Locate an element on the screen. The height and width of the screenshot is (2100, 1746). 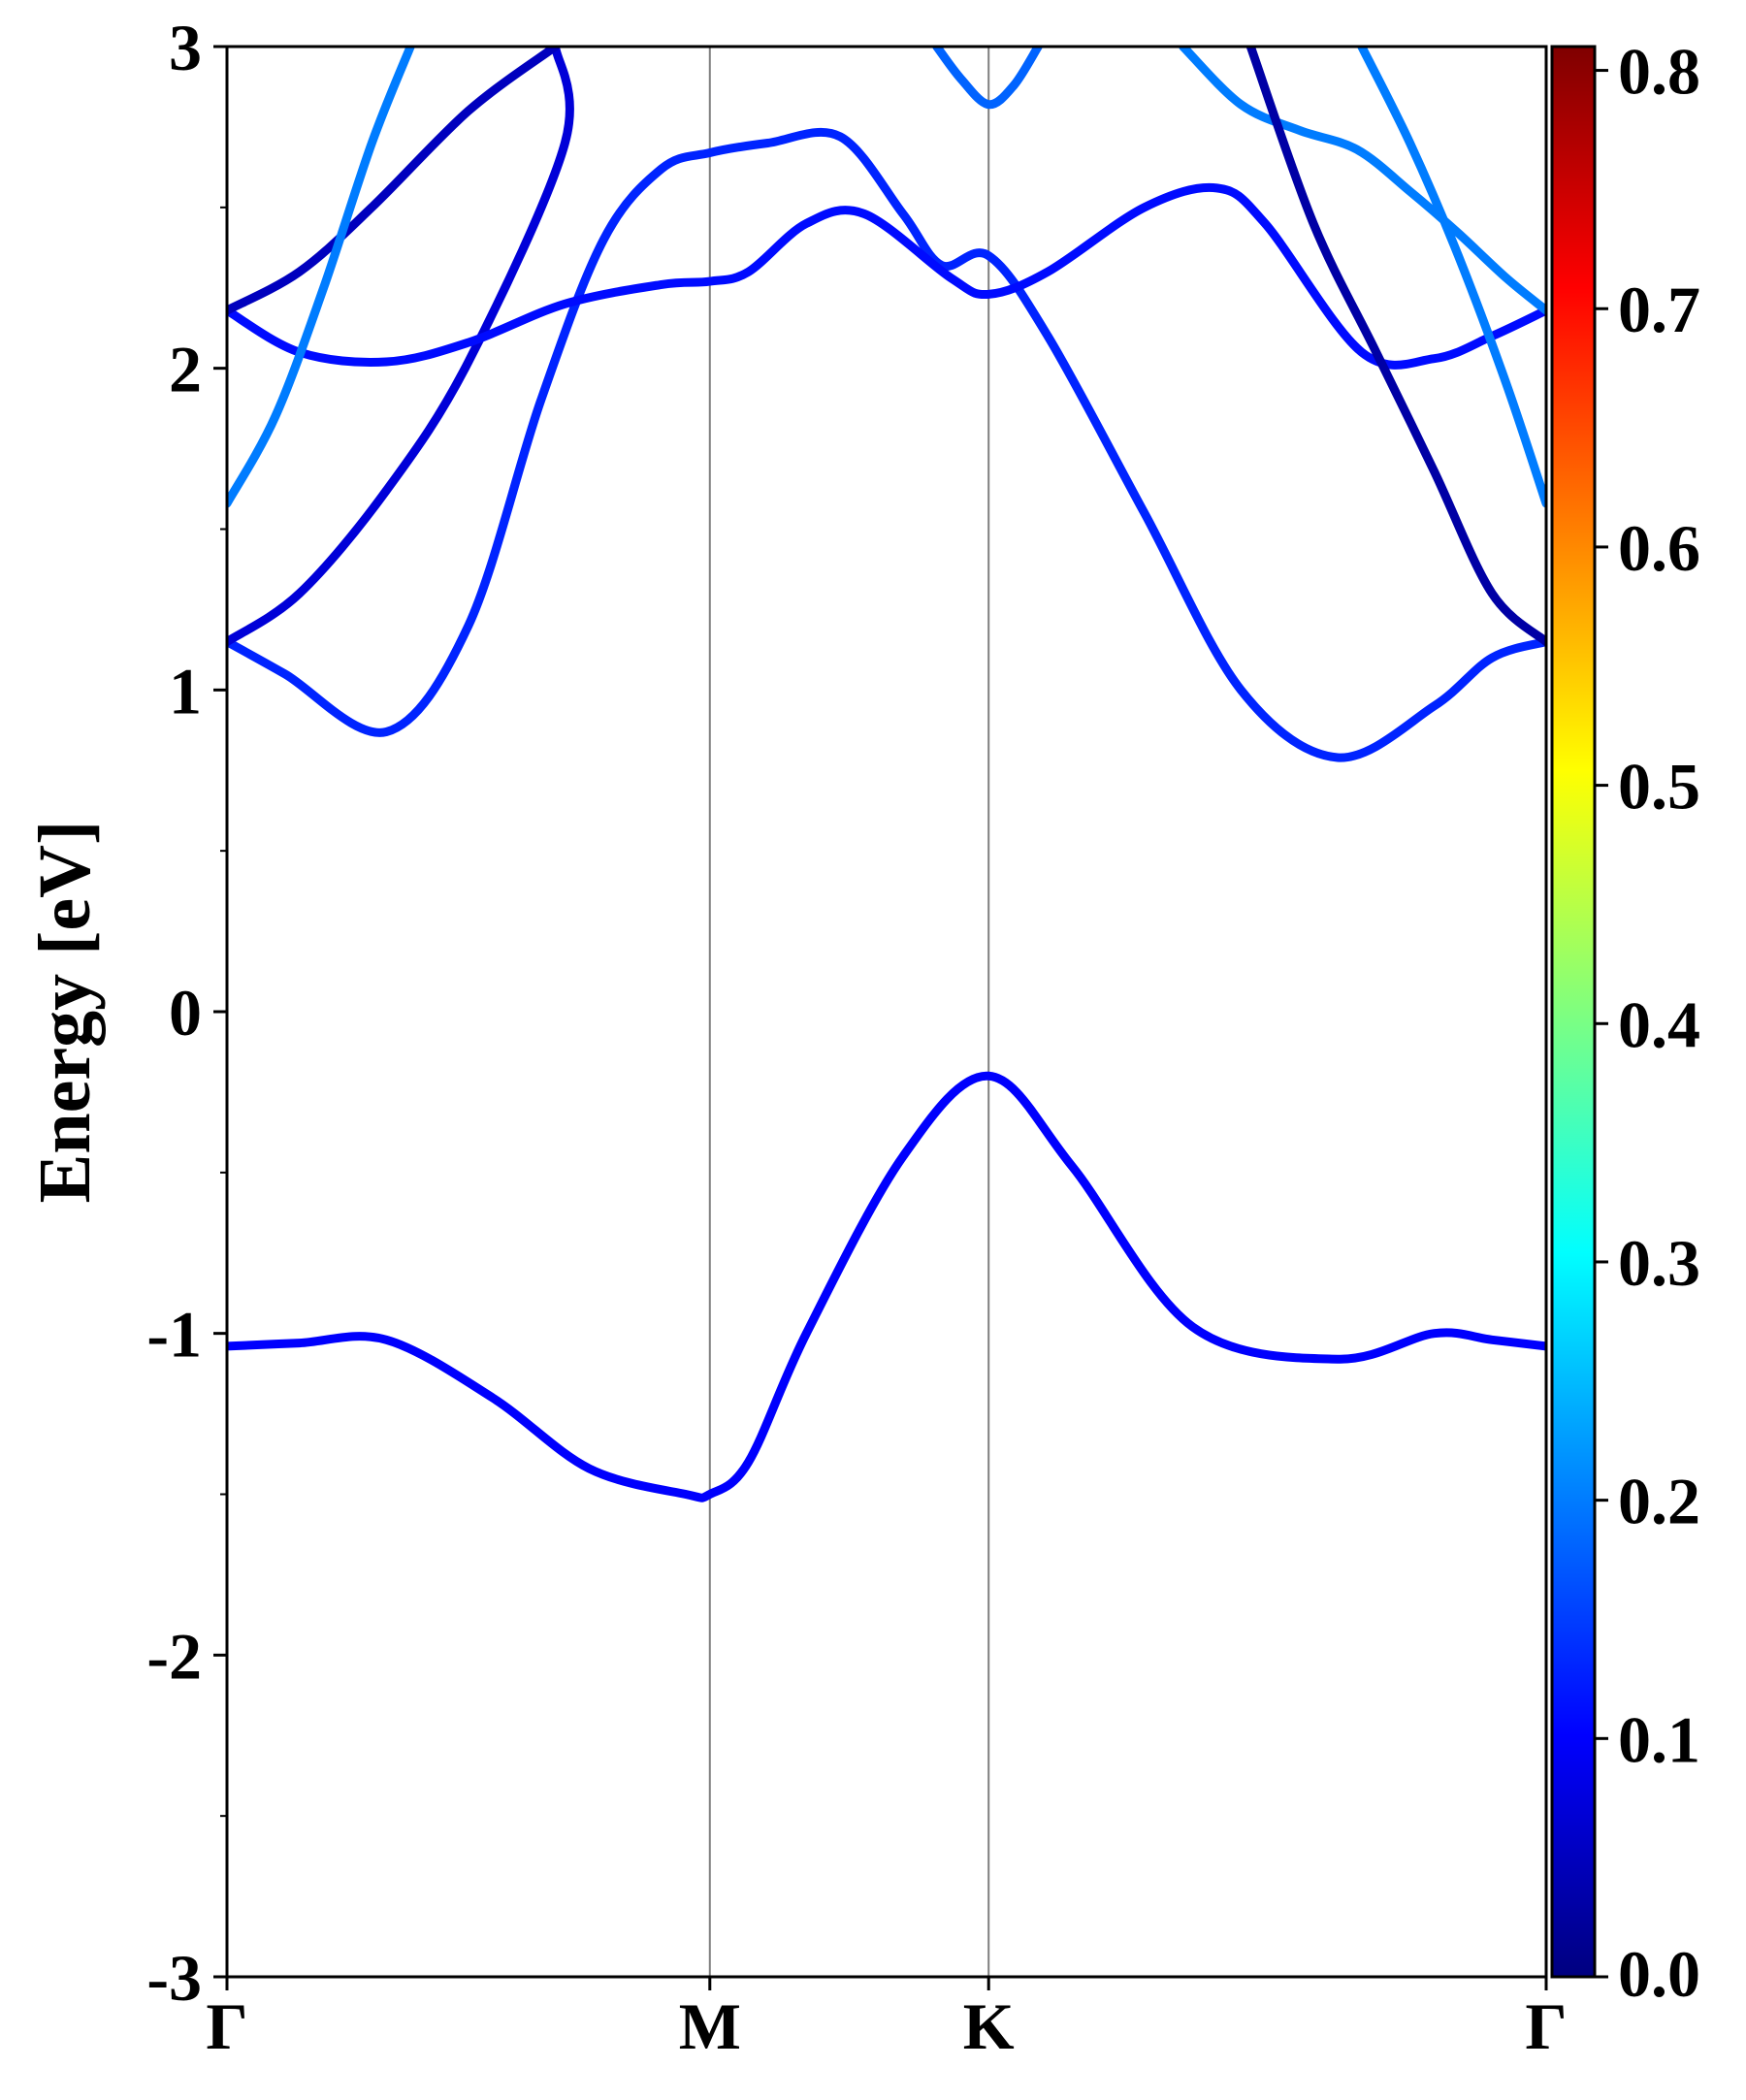
x-tick-label: M is located at coordinates (710, 2026).